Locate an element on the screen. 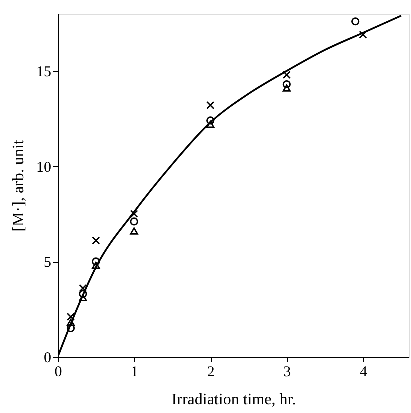 This screenshot has width=411, height=413. x-tick-label: 2 is located at coordinates (211, 372).